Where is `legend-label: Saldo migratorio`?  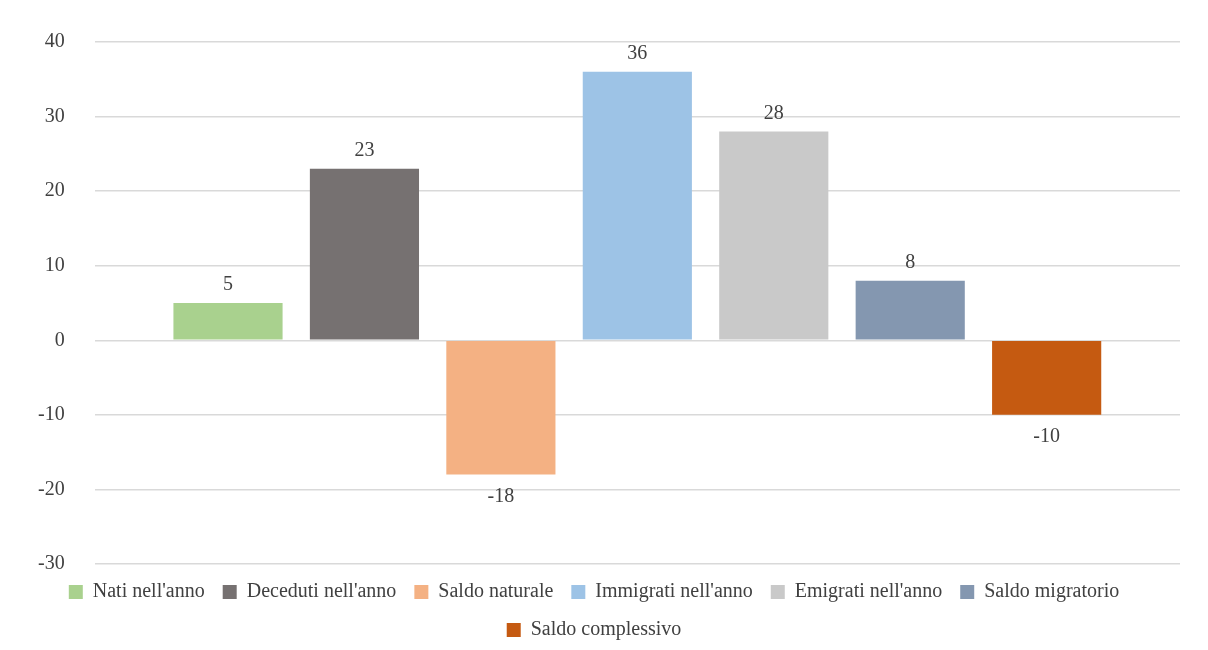 legend-label: Saldo migratorio is located at coordinates (1052, 591).